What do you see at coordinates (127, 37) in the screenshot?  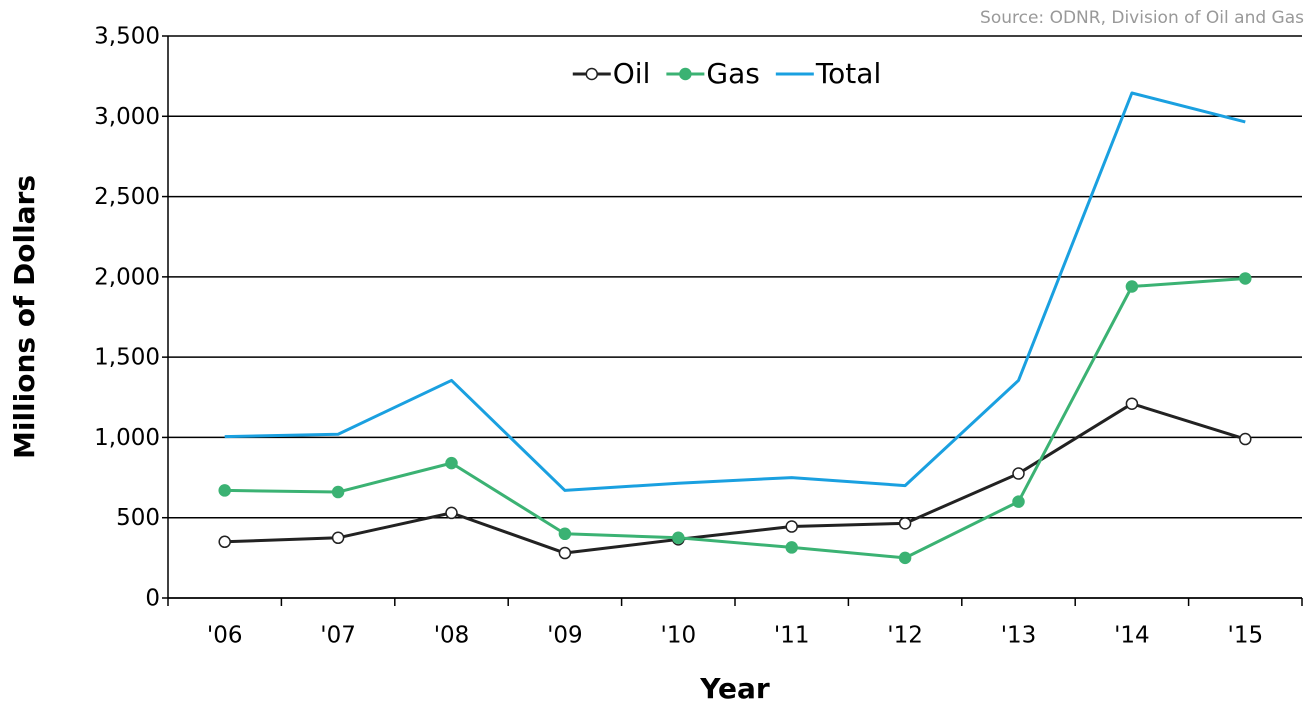 I see `y-tick-label: 3,500` at bounding box center [127, 37].